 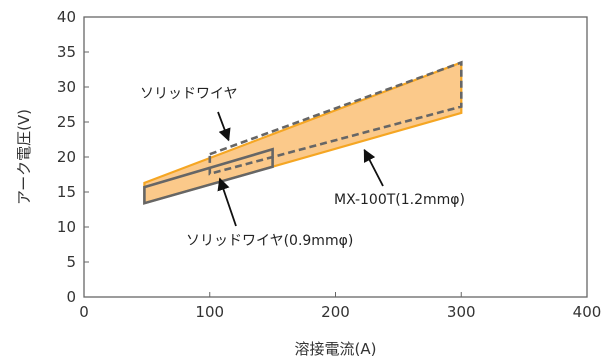 I want to click on x-tick-label: 100, so click(x=209, y=312).